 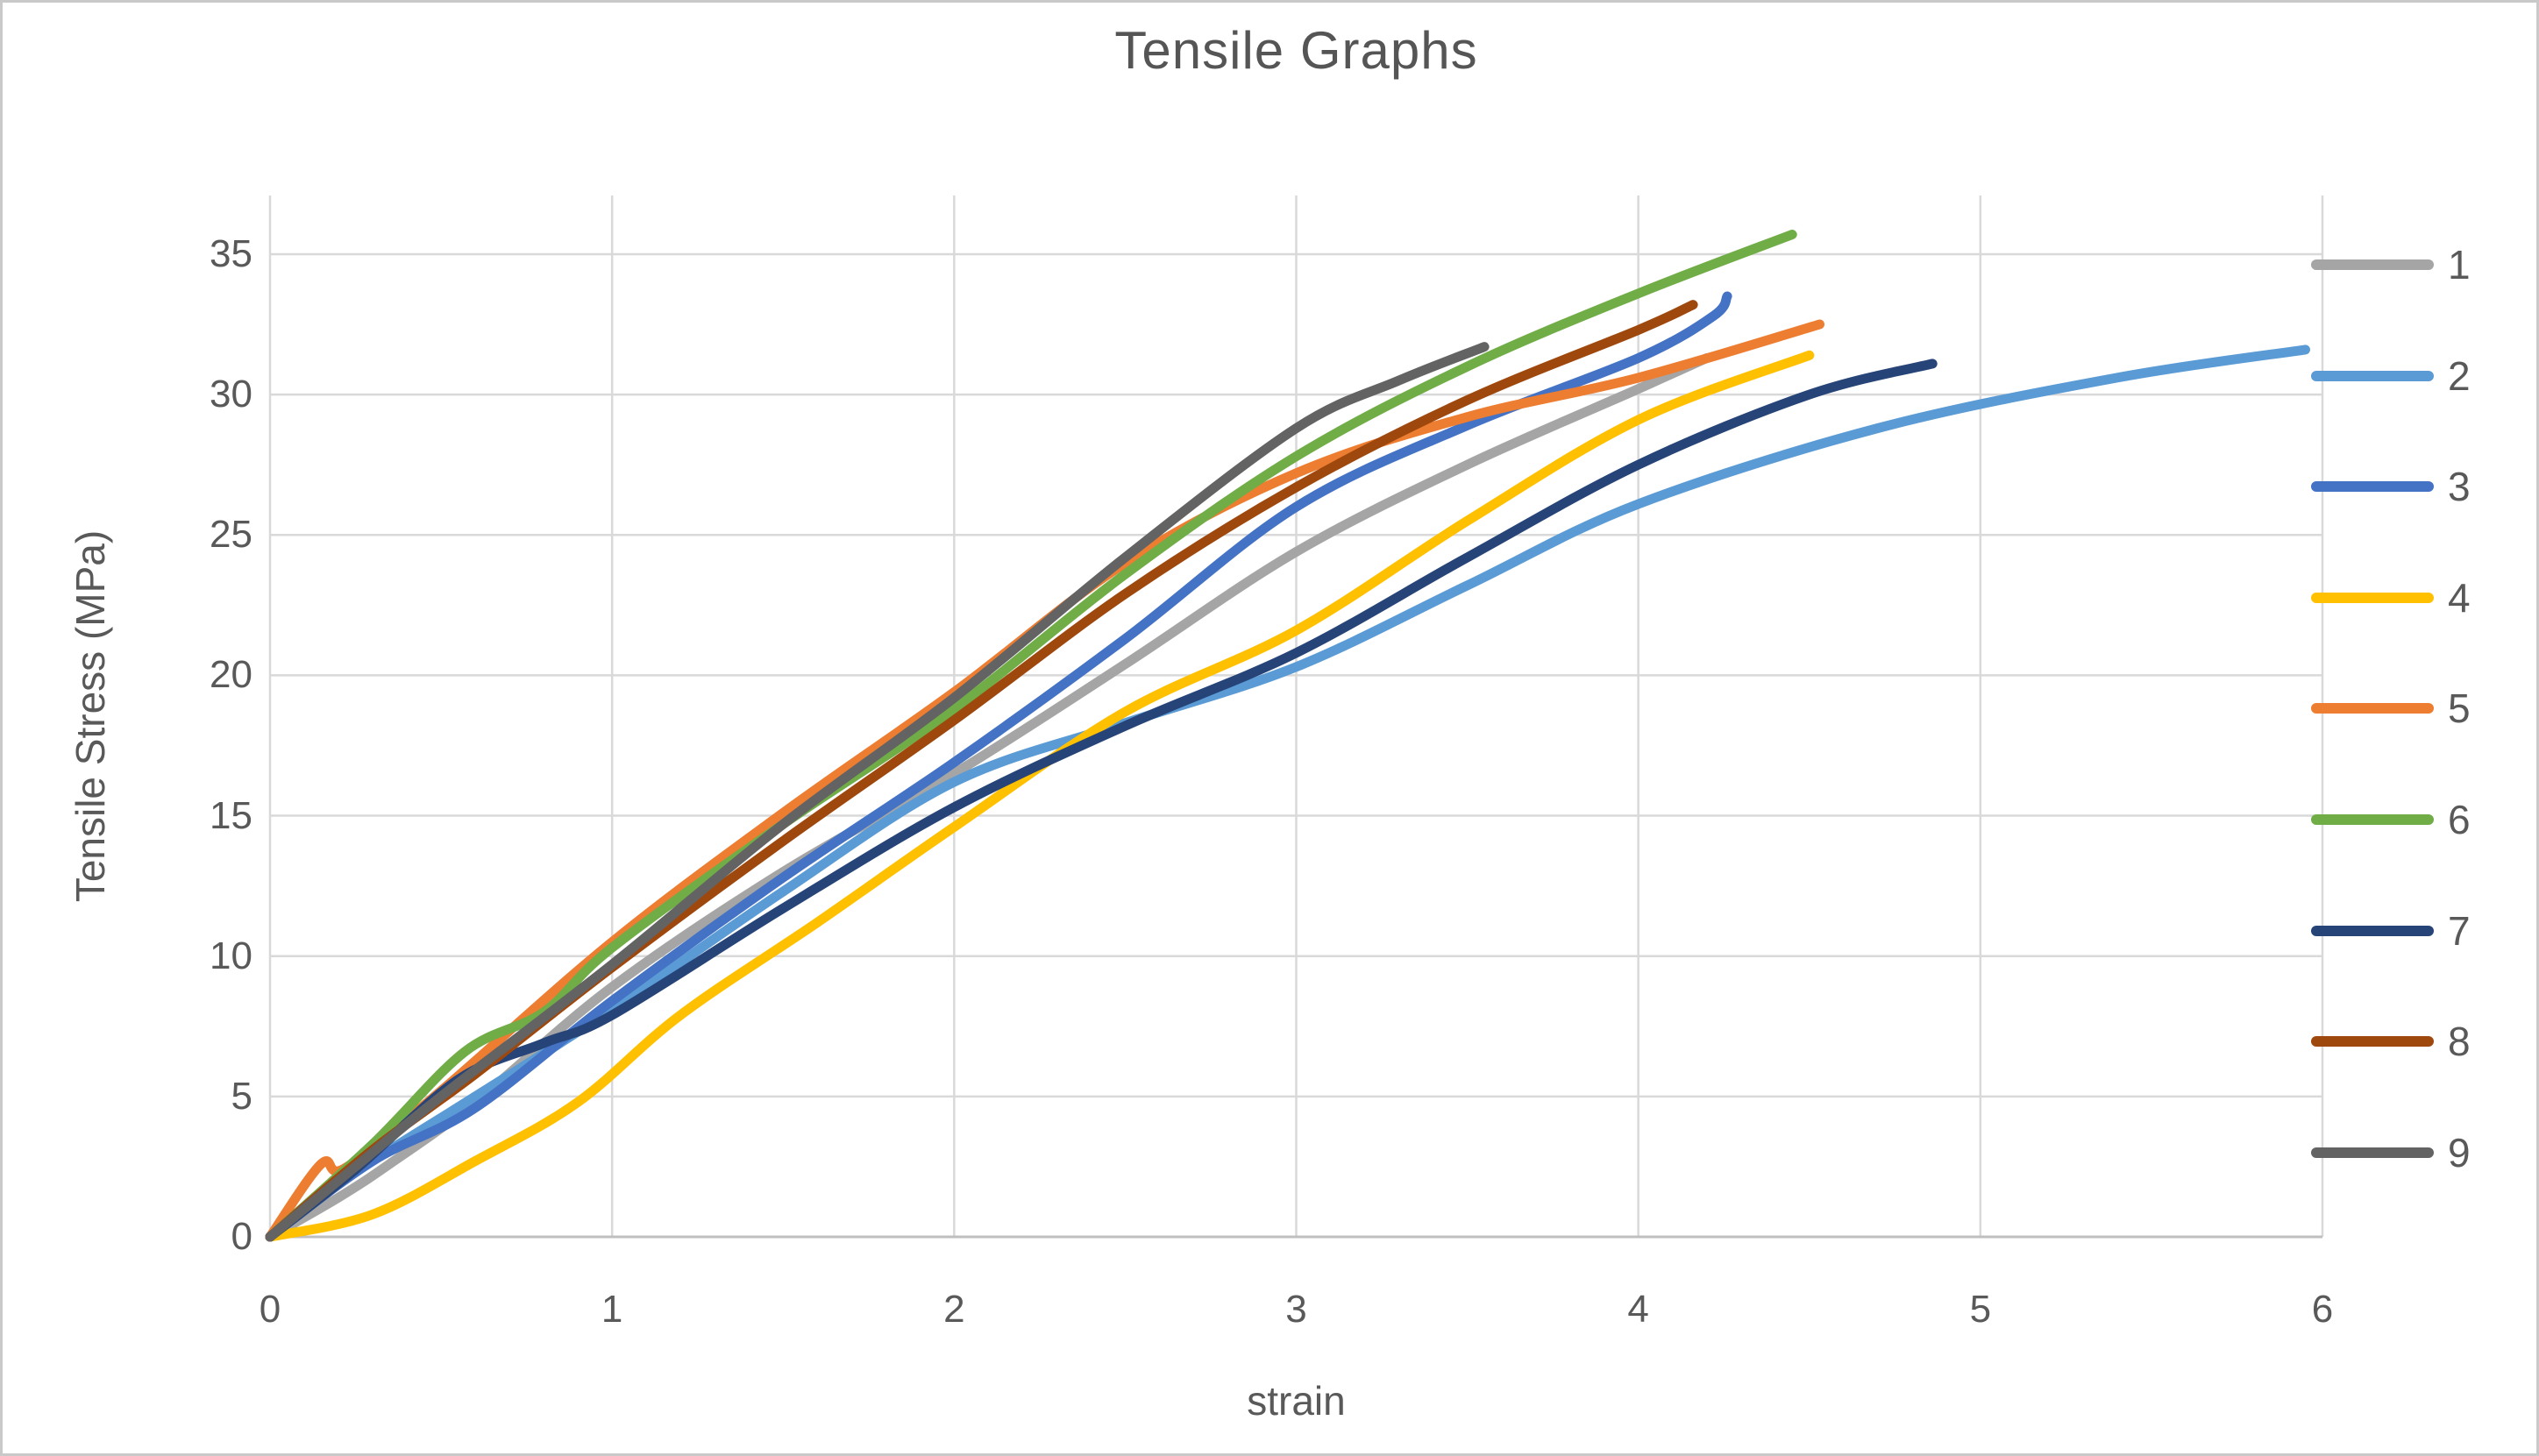 What do you see at coordinates (231, 815) in the screenshot?
I see `y-tick-label-15: 15` at bounding box center [231, 815].